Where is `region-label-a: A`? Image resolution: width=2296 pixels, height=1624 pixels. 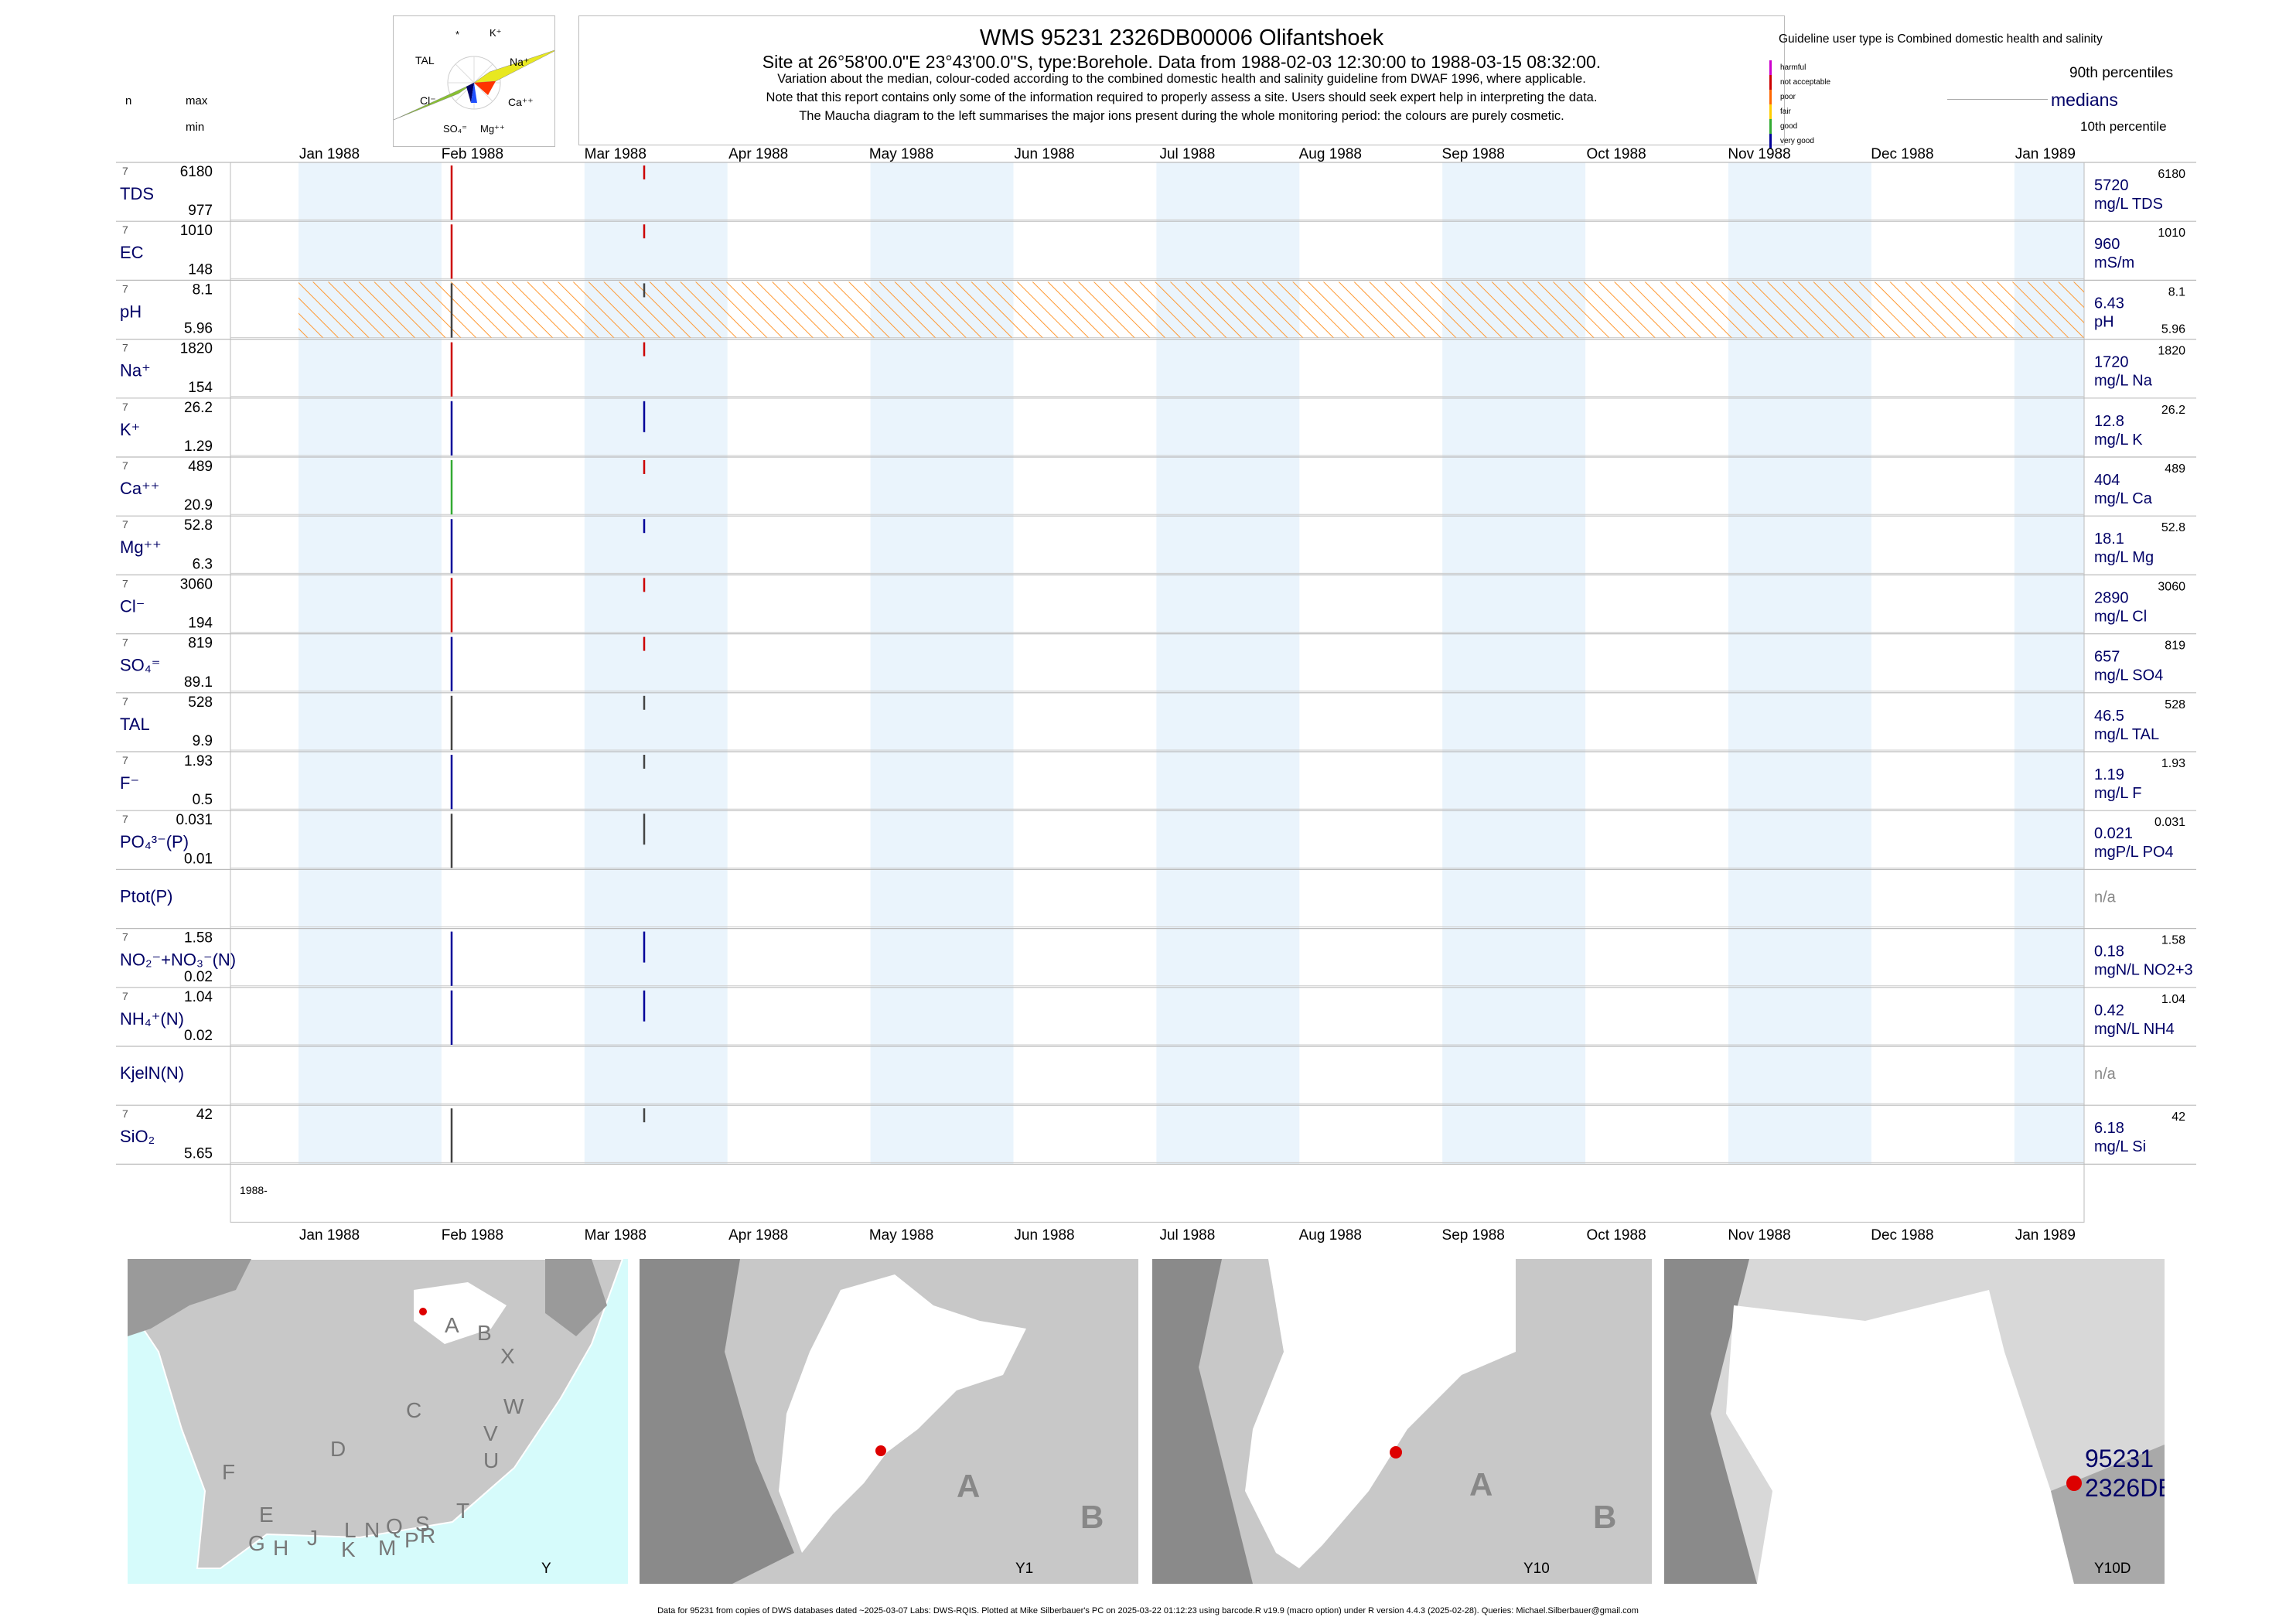 region-label-a: A is located at coordinates (452, 1325).